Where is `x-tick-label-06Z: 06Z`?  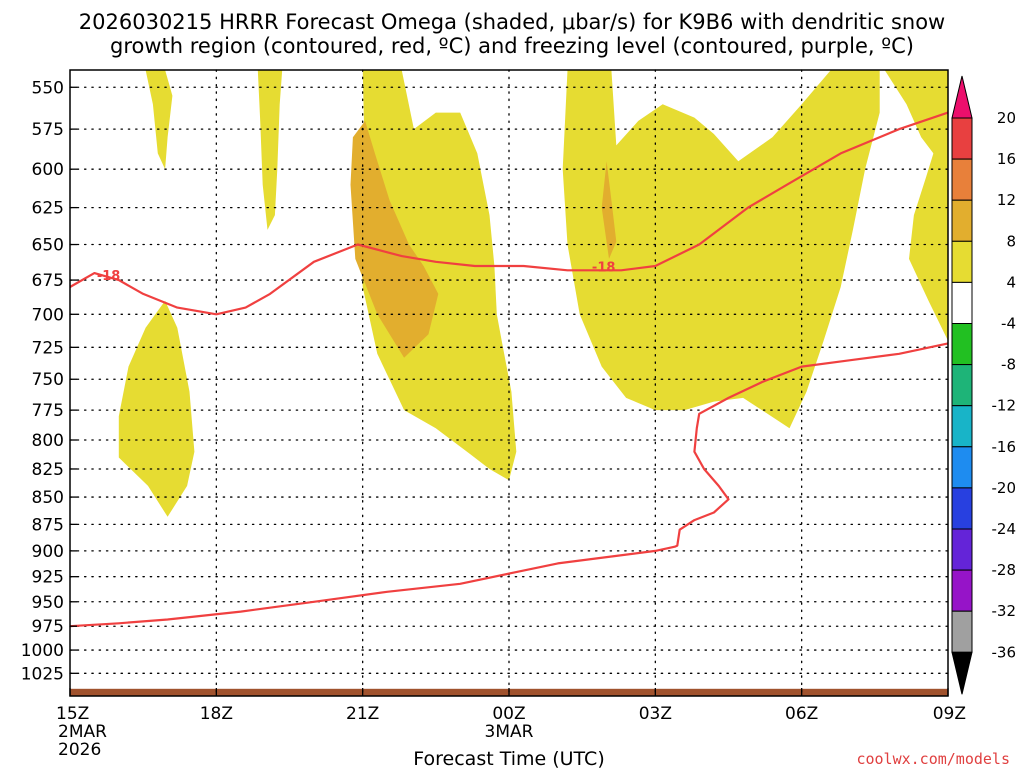
x-tick-label-06Z: 06Z is located at coordinates (801, 714).